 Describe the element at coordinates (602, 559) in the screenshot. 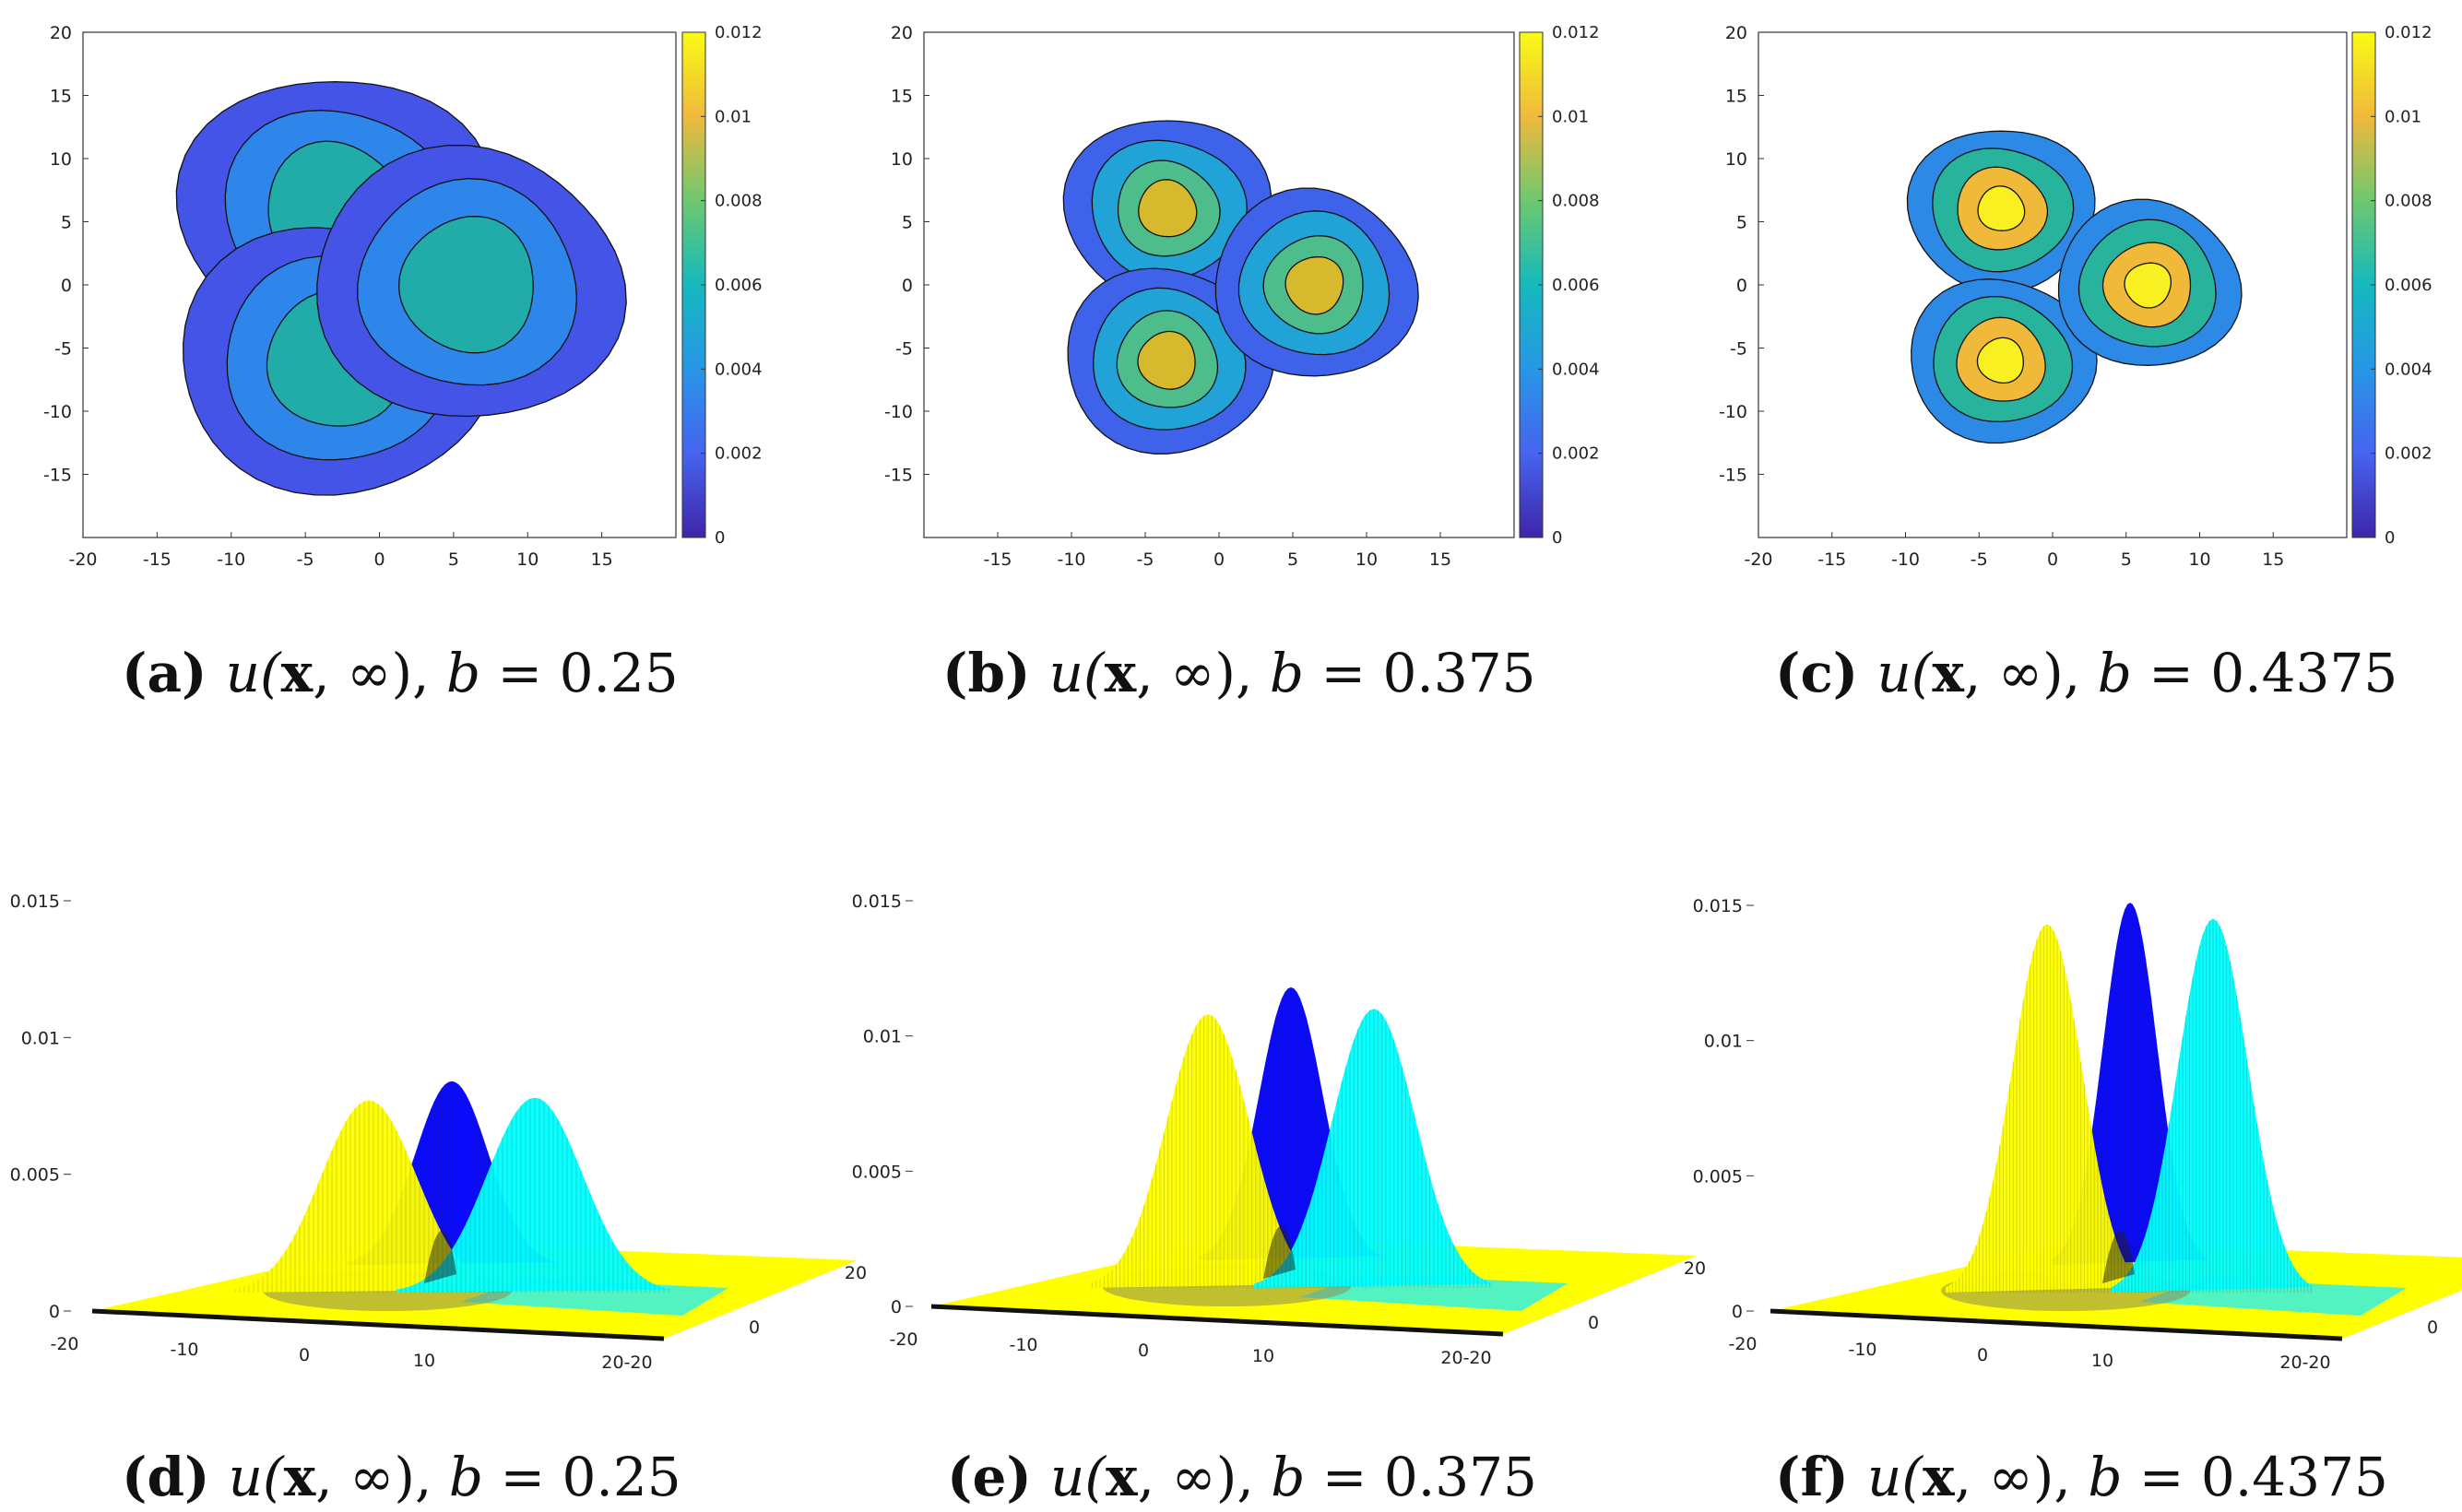

I see `x-tick-label: 15` at that location.